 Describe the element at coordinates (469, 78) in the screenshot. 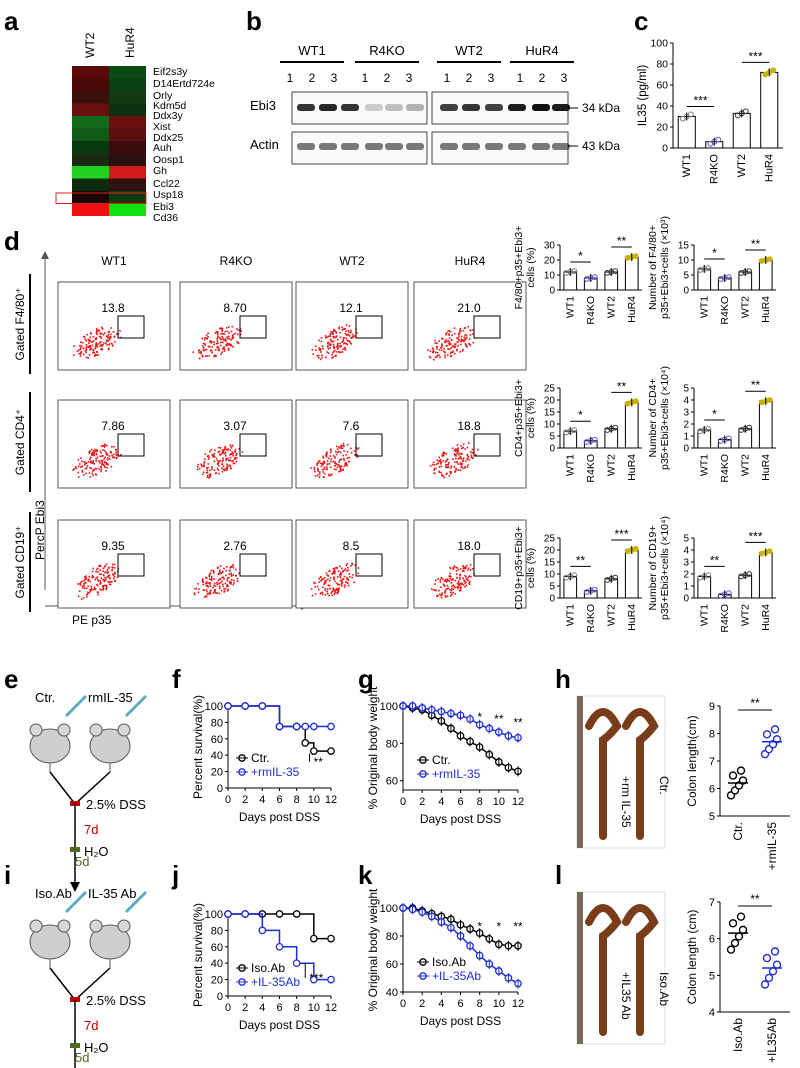

I see `blot-lane-number: 2` at that location.